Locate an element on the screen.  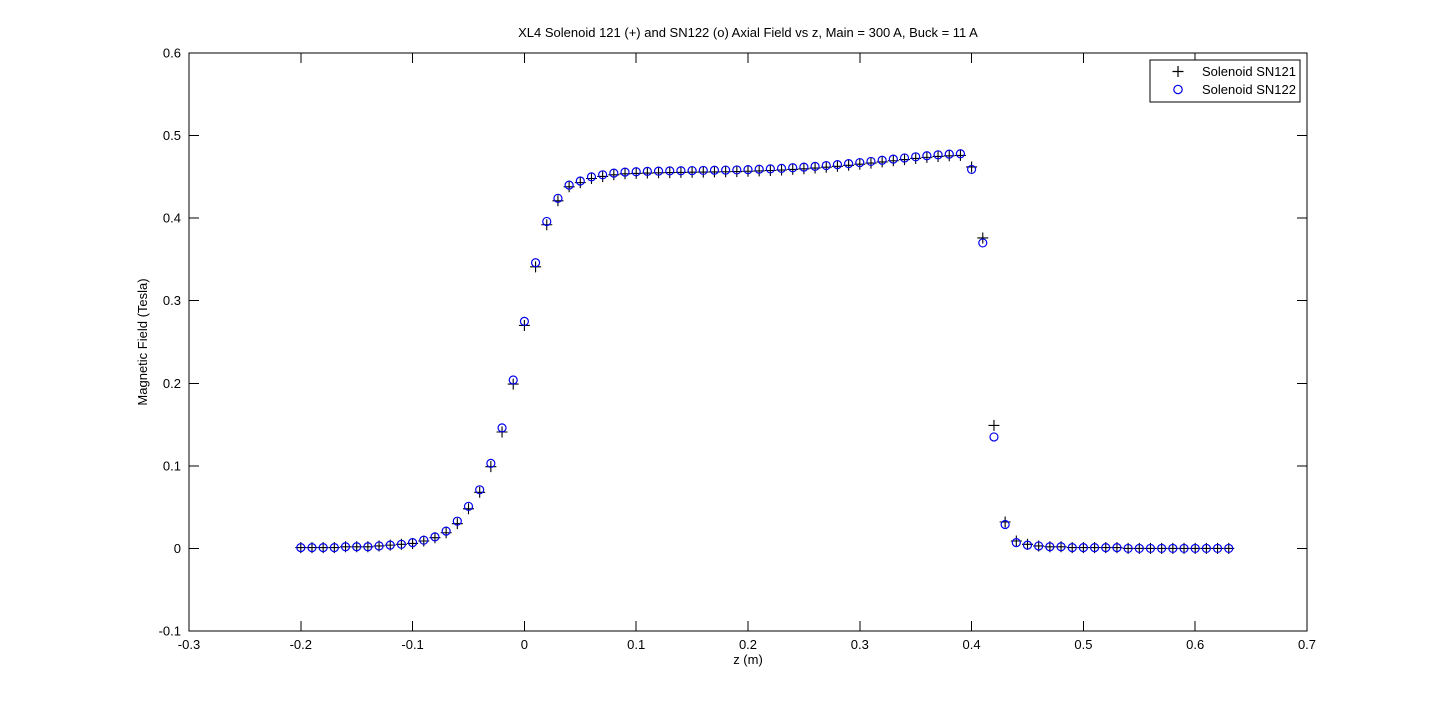
x-tick-label: 0.1 is located at coordinates (636, 644).